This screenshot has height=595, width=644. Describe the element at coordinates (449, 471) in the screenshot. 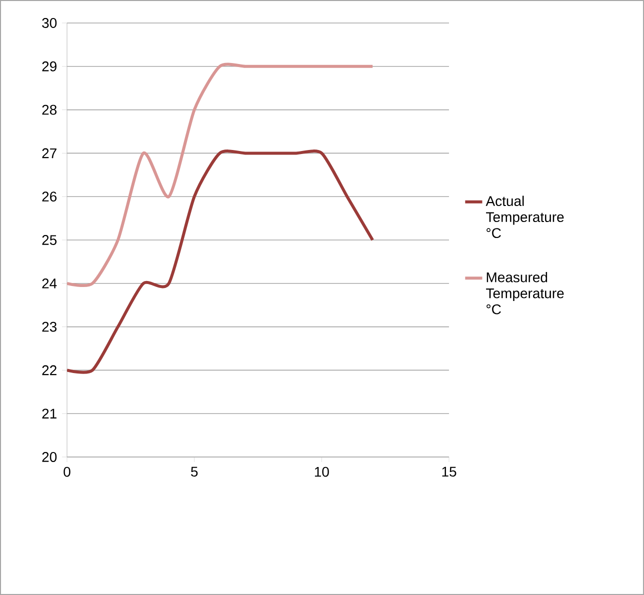

I see `x-tick-label: 15` at that location.